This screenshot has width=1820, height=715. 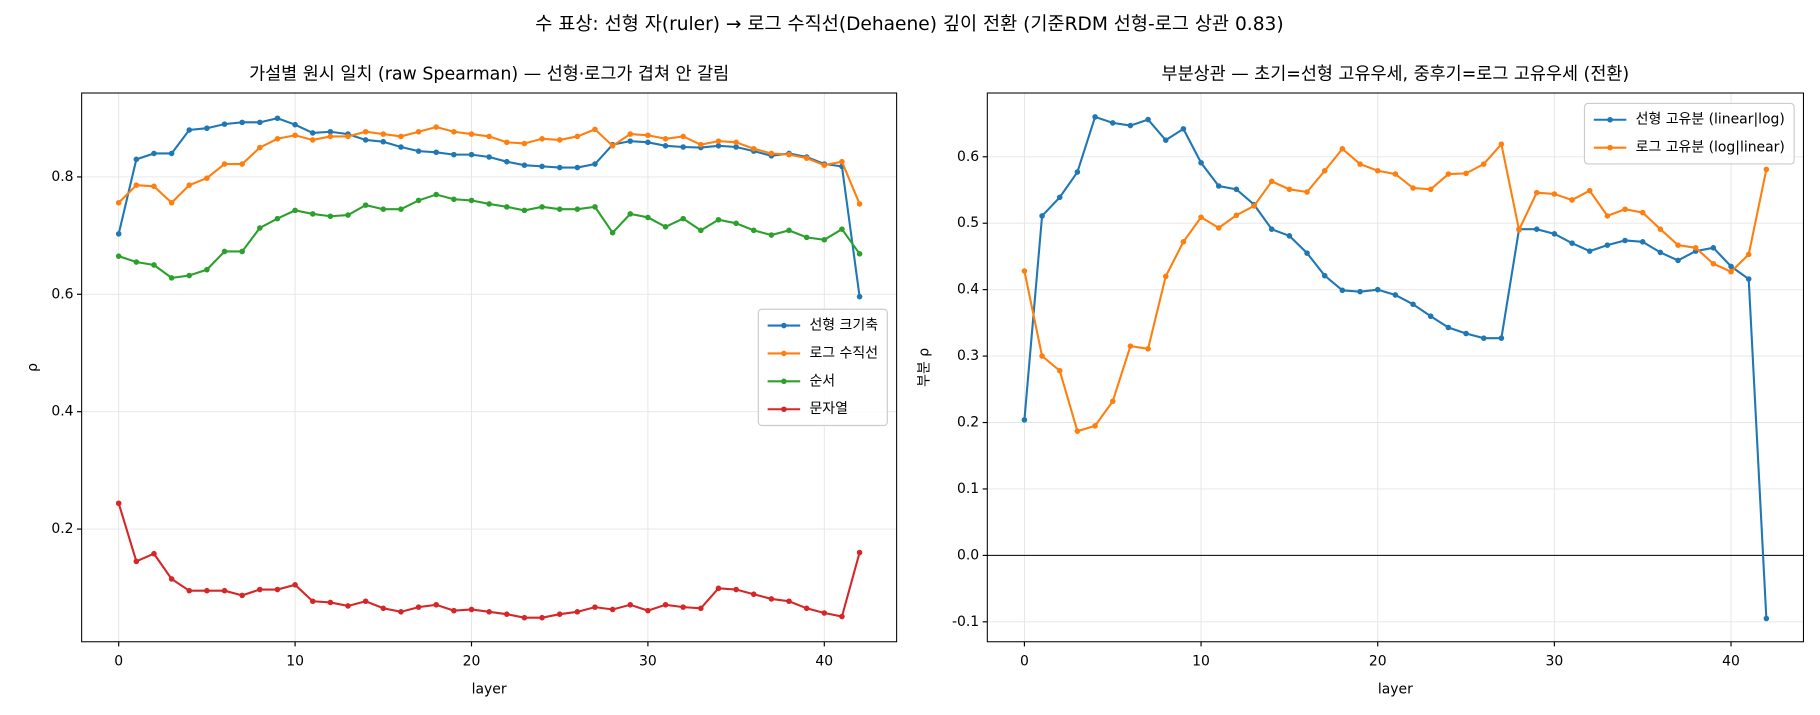 I want to click on x-tick-label: 20, so click(x=472, y=662).